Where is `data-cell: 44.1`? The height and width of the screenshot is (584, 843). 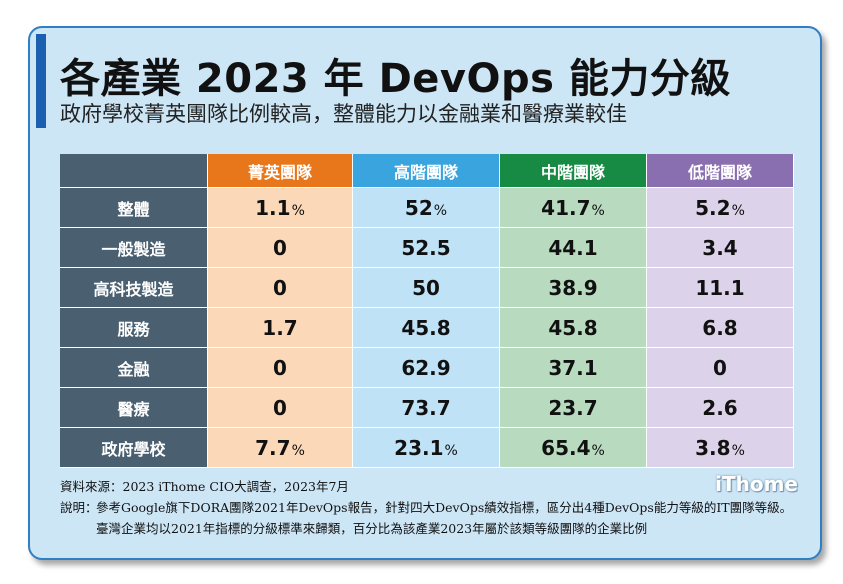 data-cell: 44.1 is located at coordinates (573, 247).